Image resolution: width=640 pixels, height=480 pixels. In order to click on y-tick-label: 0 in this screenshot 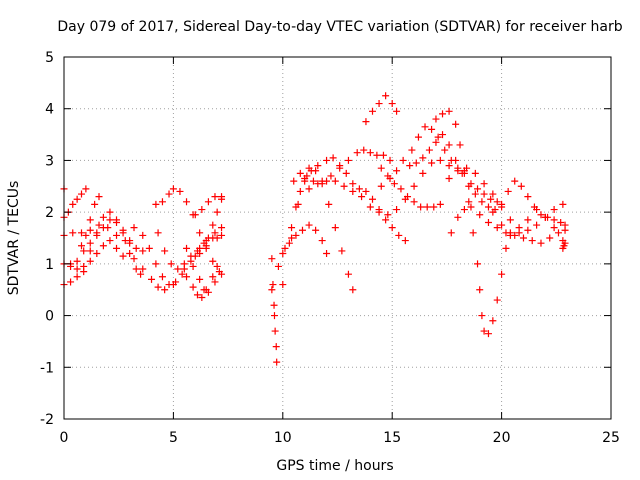, I will do `click(49, 317)`.